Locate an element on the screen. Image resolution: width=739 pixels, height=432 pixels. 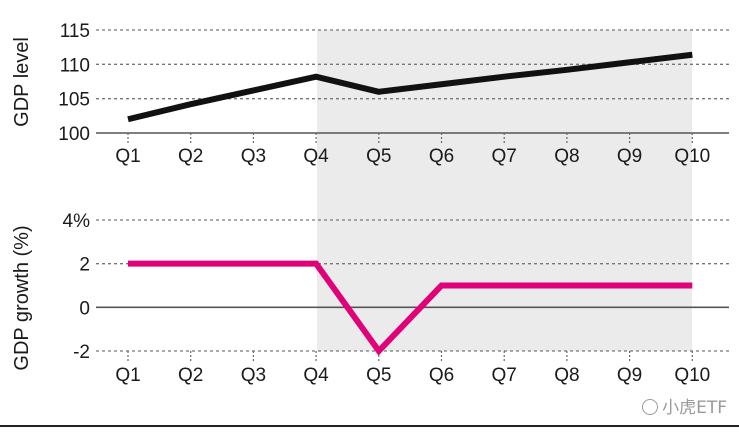
level-series-line is located at coordinates (410, 87).